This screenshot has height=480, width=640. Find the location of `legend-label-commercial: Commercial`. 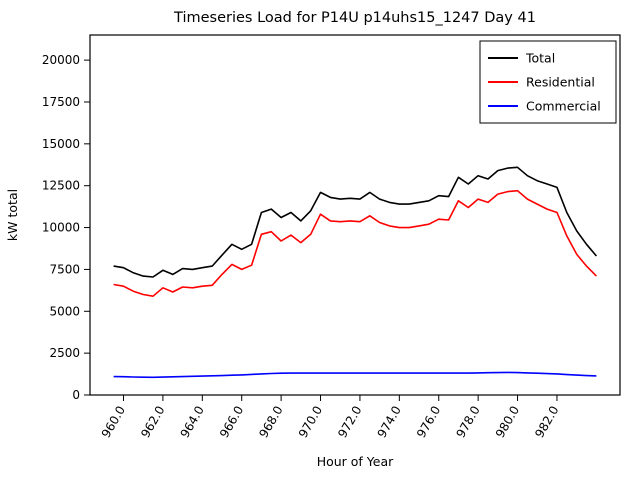

legend-label-commercial: Commercial is located at coordinates (563, 106).